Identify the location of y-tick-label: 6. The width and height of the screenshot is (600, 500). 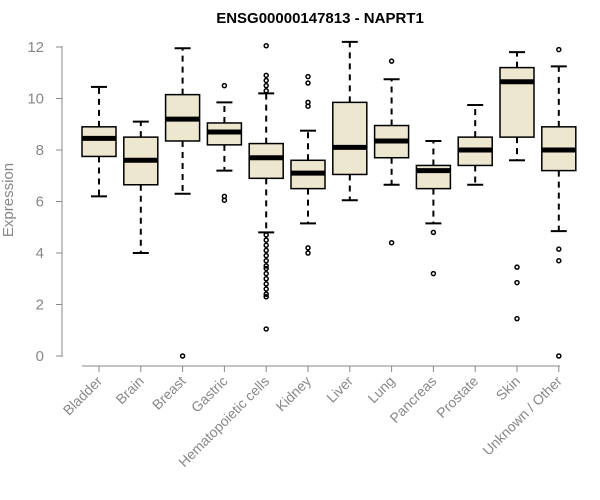
(40, 202).